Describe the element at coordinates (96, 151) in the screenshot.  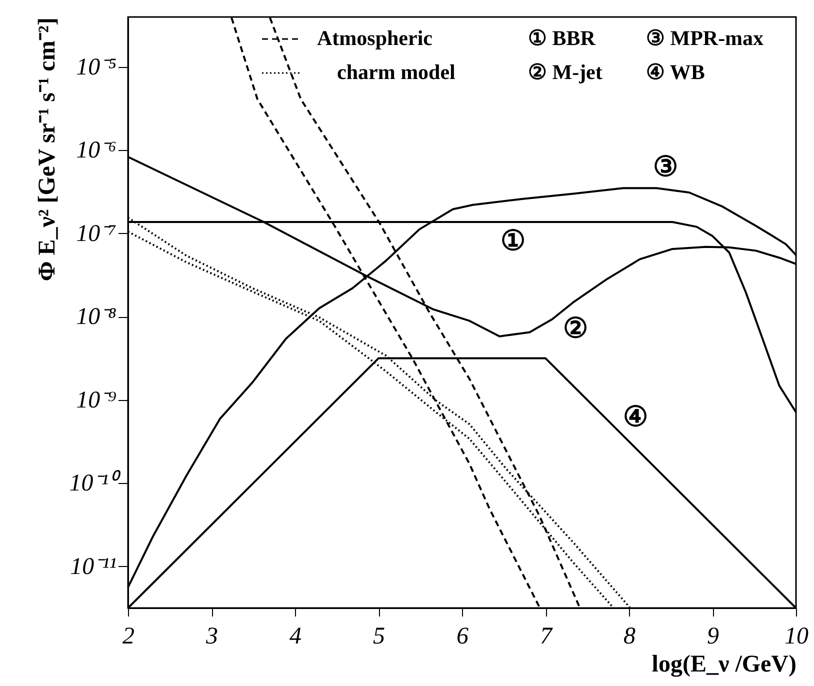
I see `y-tick-label: 10⁻⁶` at that location.